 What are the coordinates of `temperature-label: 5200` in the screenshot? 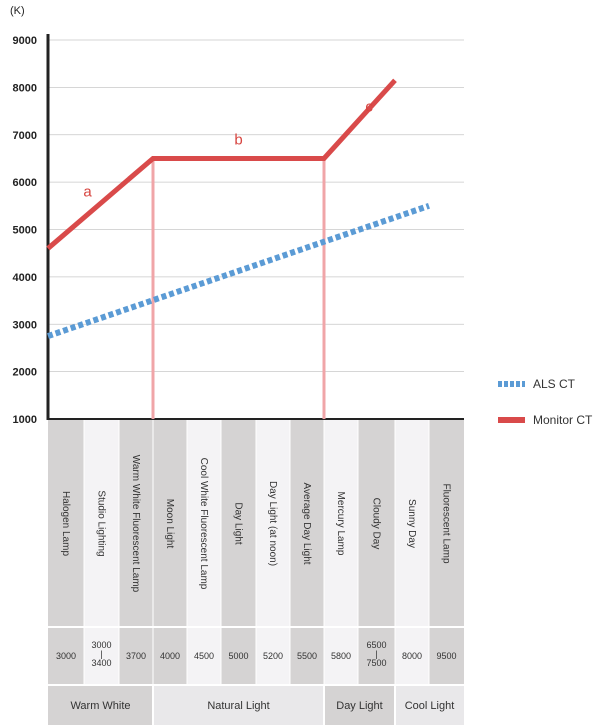 It's located at (273, 656).